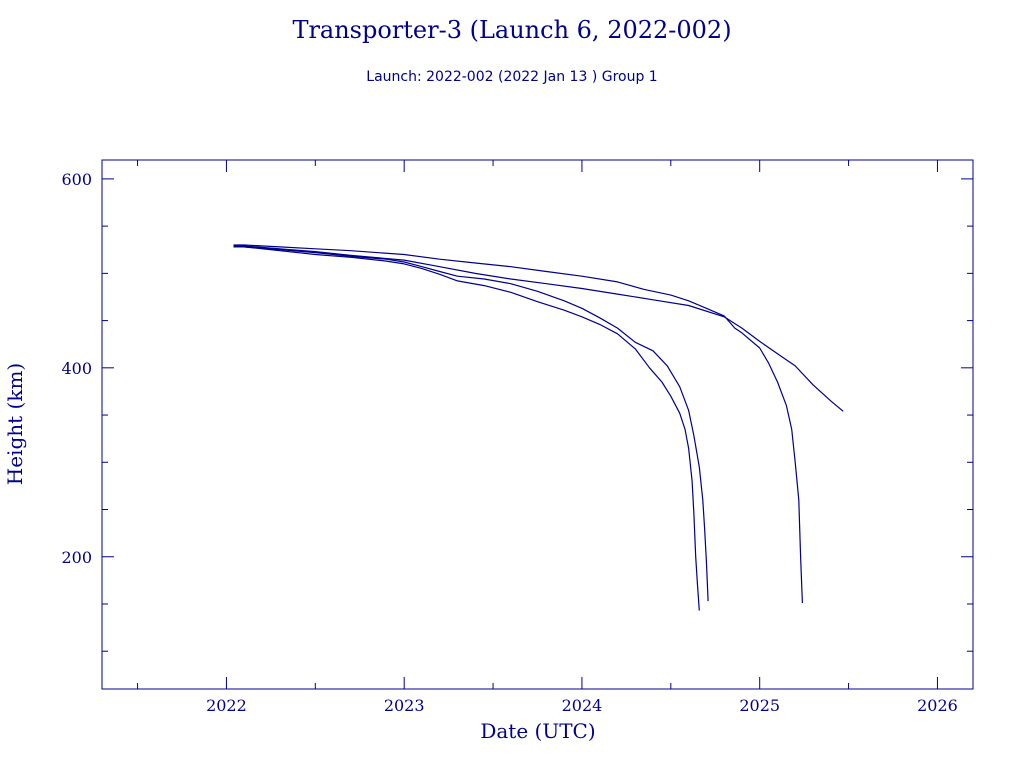 Image resolution: width=1024 pixels, height=768 pixels. What do you see at coordinates (759, 705) in the screenshot?
I see `x-tick-label: 2025` at bounding box center [759, 705].